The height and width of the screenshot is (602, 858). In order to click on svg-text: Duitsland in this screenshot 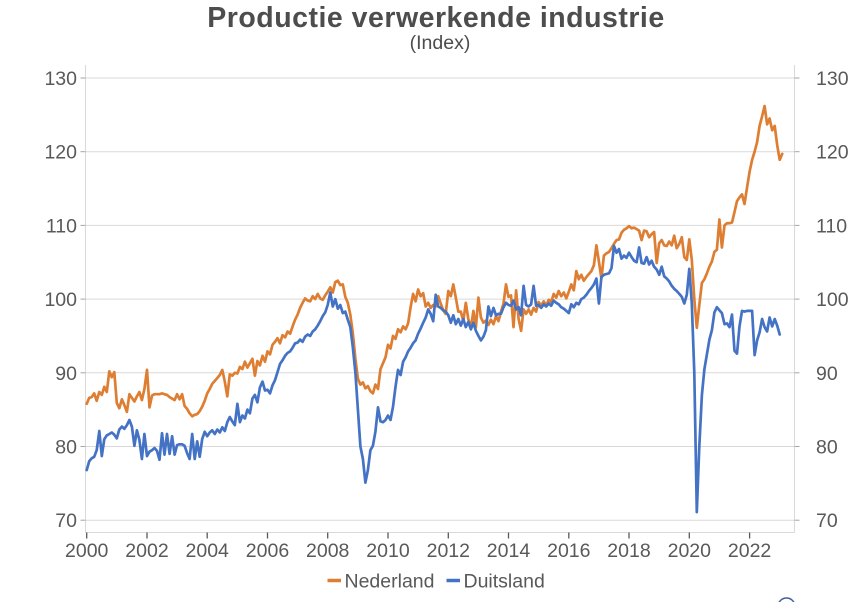, I will do `click(504, 582)`.